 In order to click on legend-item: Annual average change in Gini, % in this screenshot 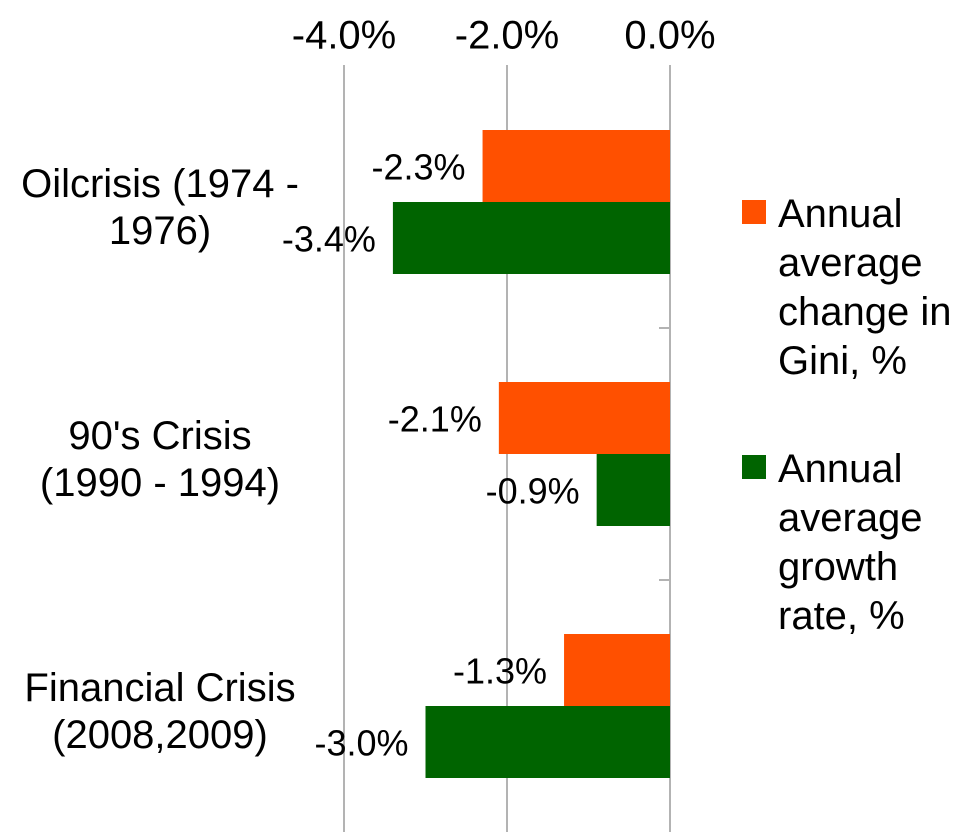, I will do `click(850, 288)`.